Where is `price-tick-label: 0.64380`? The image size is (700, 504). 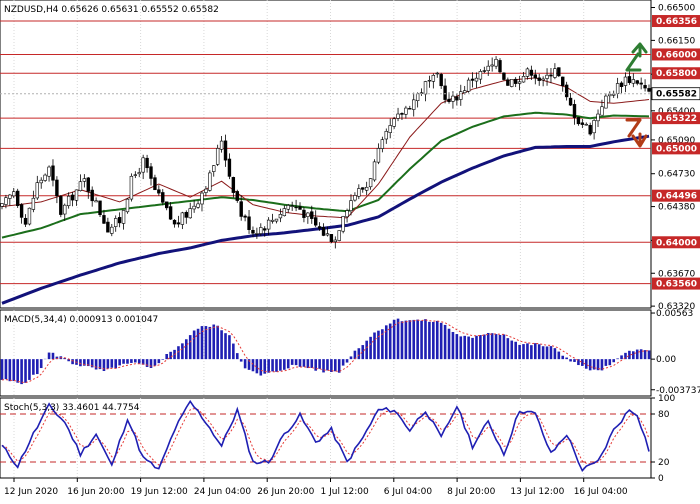
price-tick-label: 0.64380 is located at coordinates (676, 208).